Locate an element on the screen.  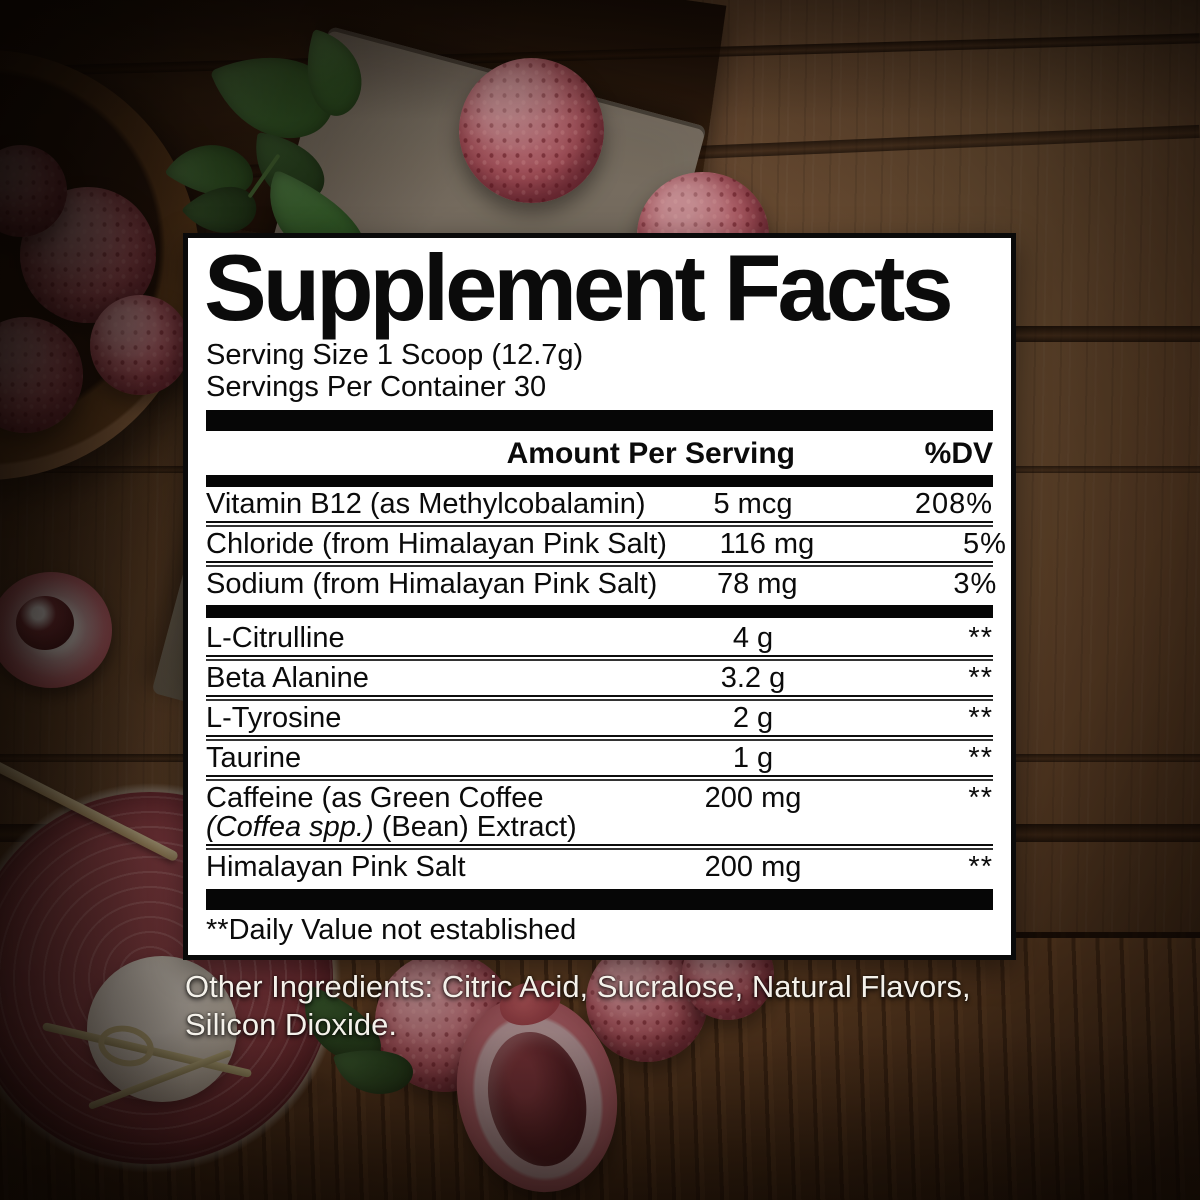
divider-bar-mid is located at coordinates (599, 612).